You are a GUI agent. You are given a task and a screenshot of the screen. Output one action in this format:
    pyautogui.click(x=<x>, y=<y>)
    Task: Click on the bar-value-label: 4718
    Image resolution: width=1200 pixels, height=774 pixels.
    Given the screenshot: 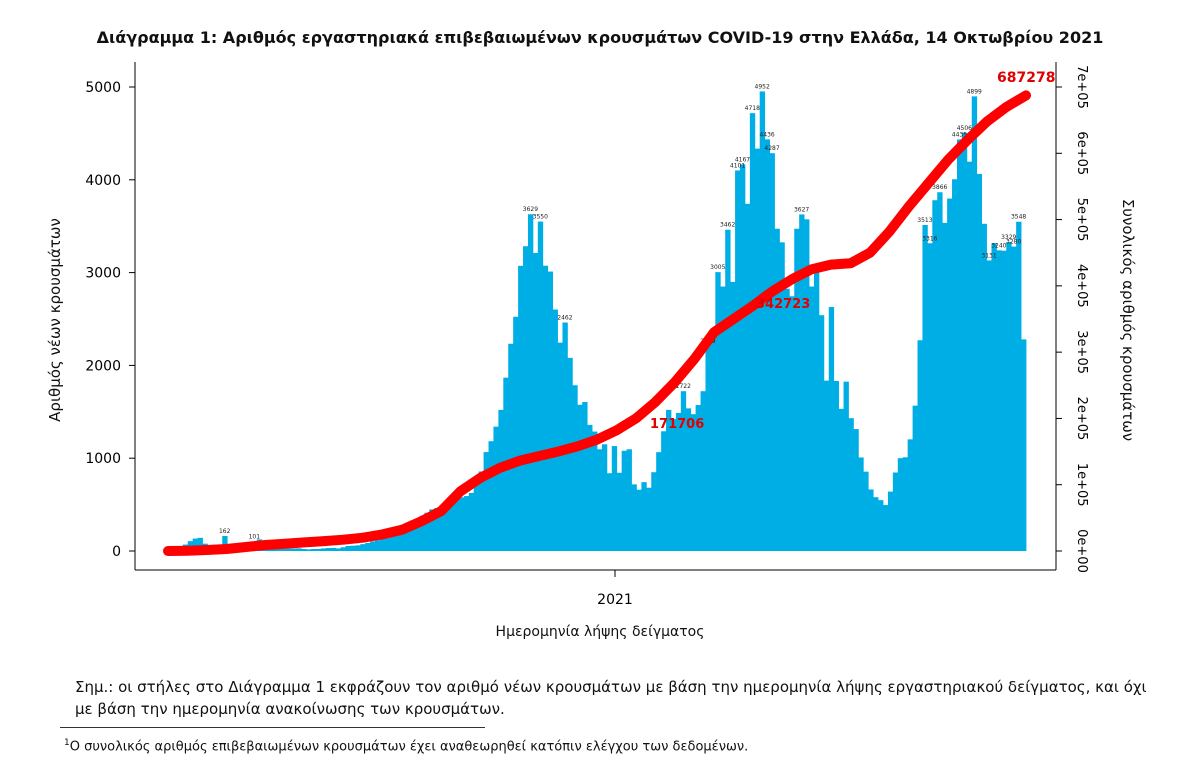 What is the action you would take?
    pyautogui.click(x=752, y=108)
    